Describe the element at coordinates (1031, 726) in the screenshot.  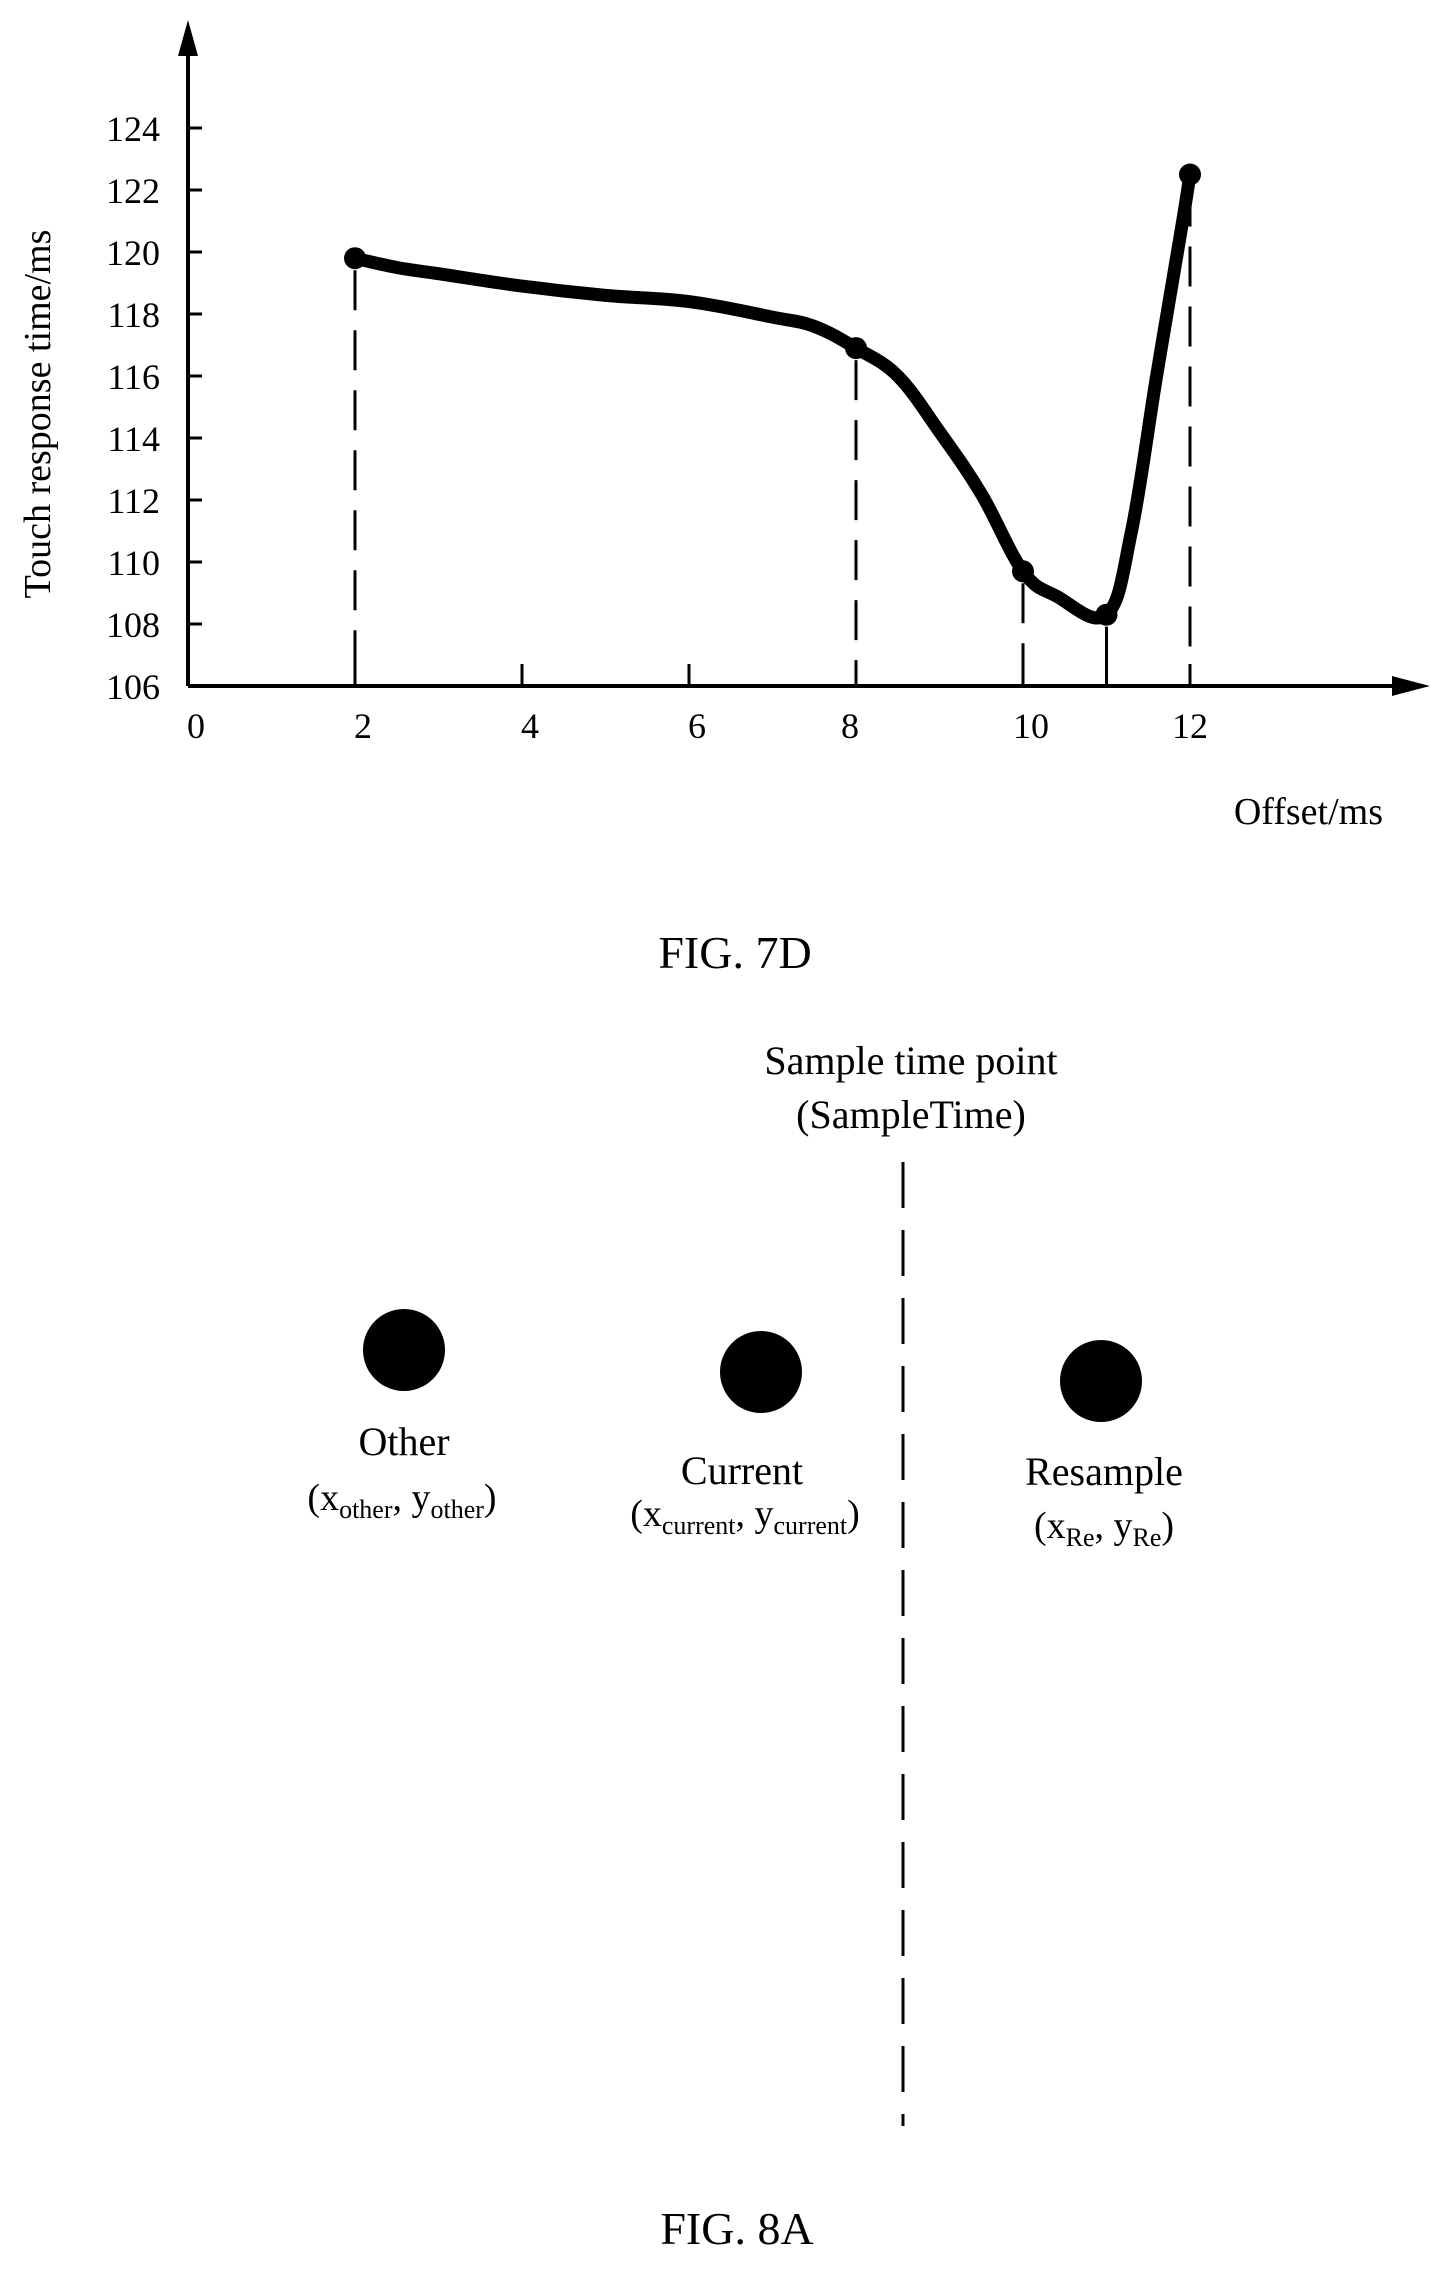
I see `x-tick-label: 10` at that location.